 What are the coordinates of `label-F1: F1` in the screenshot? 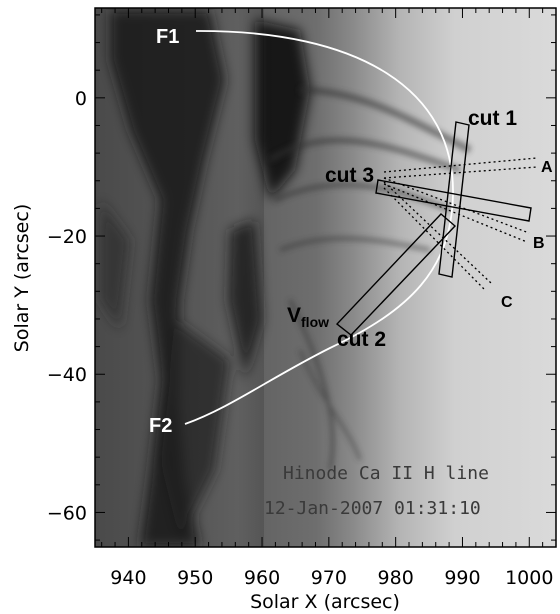 It's located at (167, 37).